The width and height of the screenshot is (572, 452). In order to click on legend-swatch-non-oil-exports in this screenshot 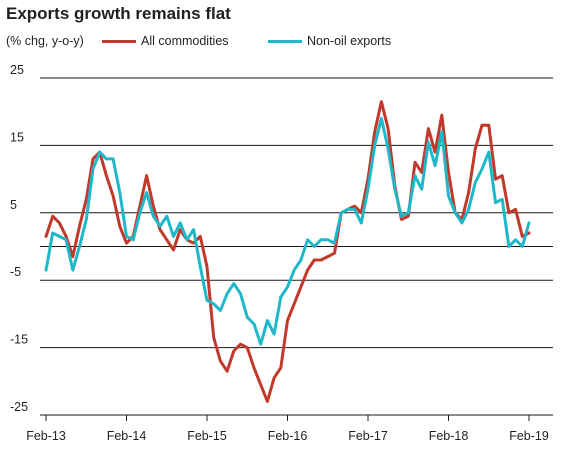, I will do `click(285, 41)`.